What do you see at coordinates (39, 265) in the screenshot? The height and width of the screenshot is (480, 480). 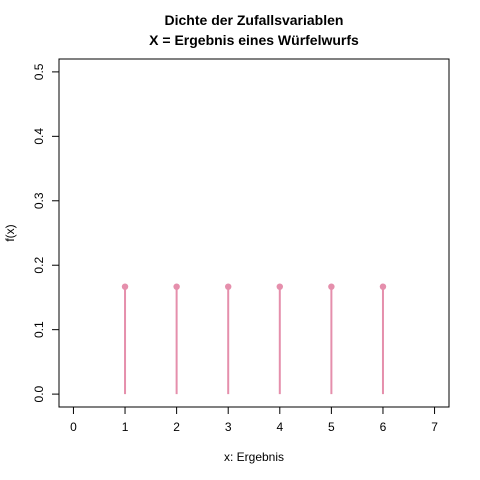 I see `y-tick-label: 0.2` at bounding box center [39, 265].